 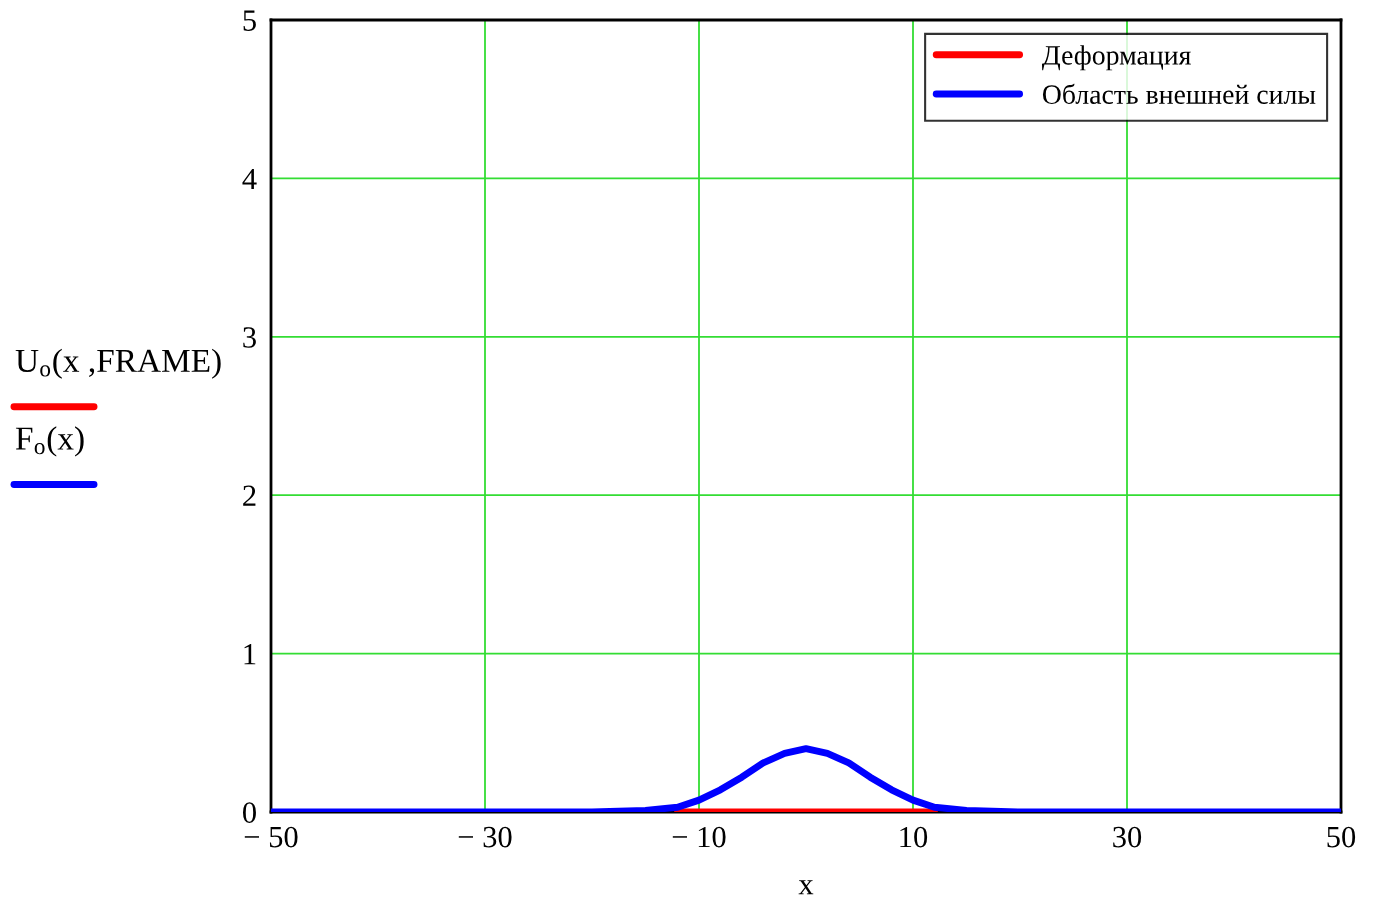 I want to click on x-tick-label: 50, so click(x=1341, y=837).